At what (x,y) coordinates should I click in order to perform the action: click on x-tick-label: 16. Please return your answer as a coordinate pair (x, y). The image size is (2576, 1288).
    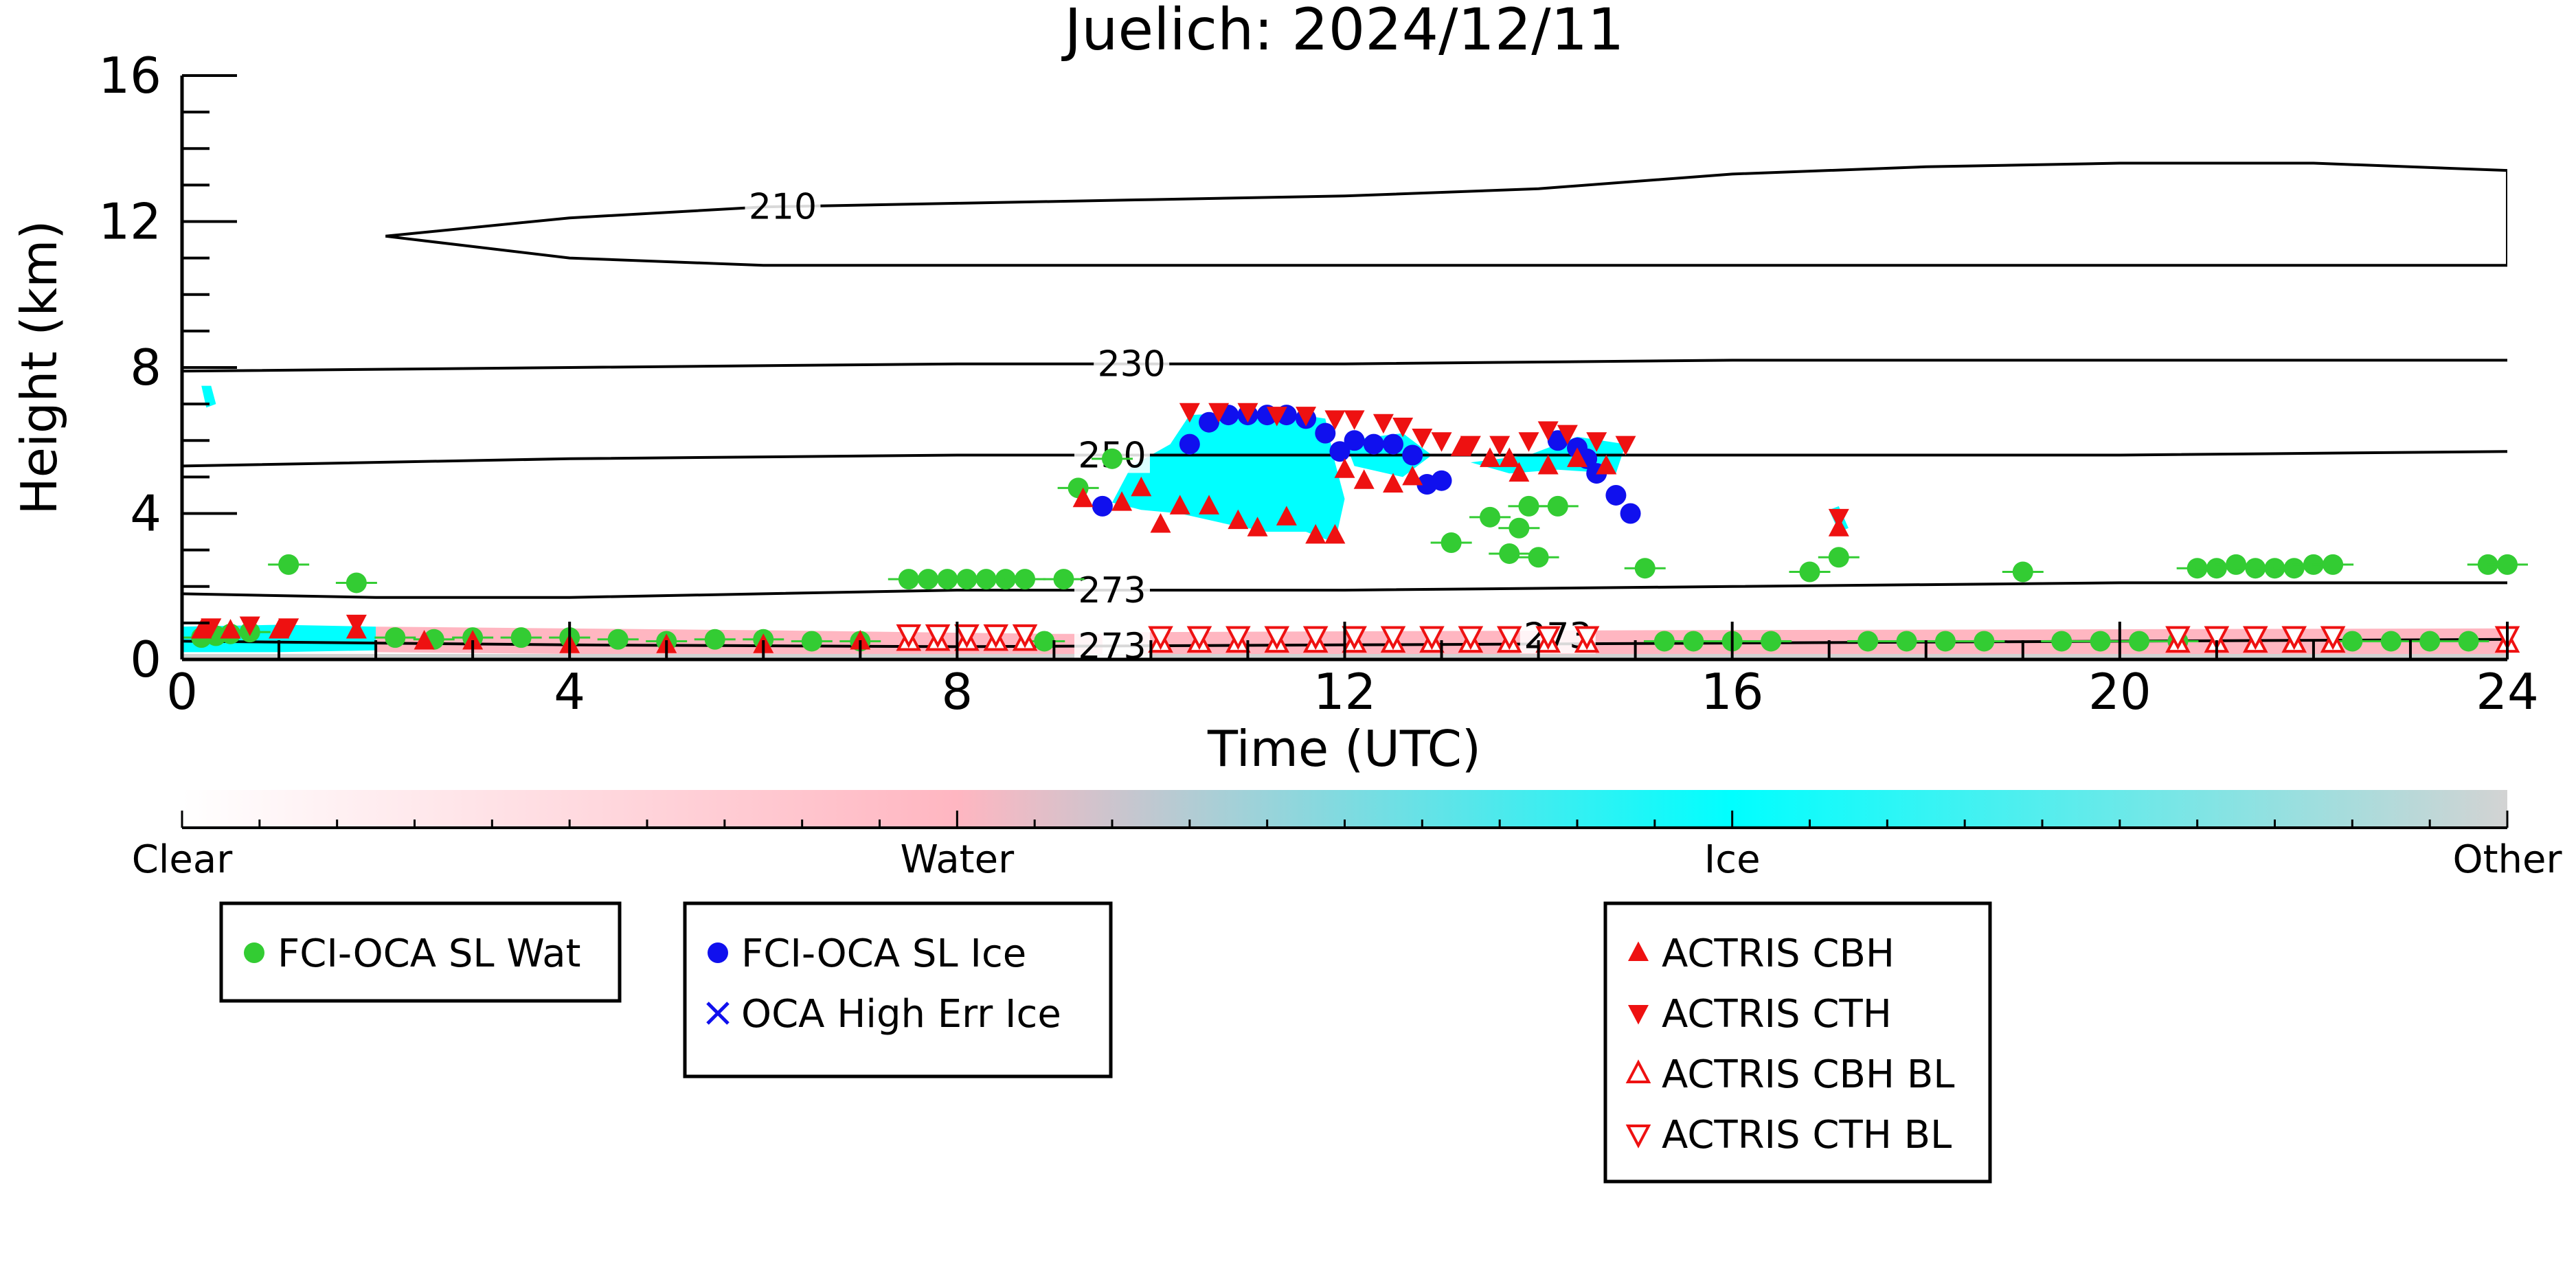
    Looking at the image, I should click on (1732, 692).